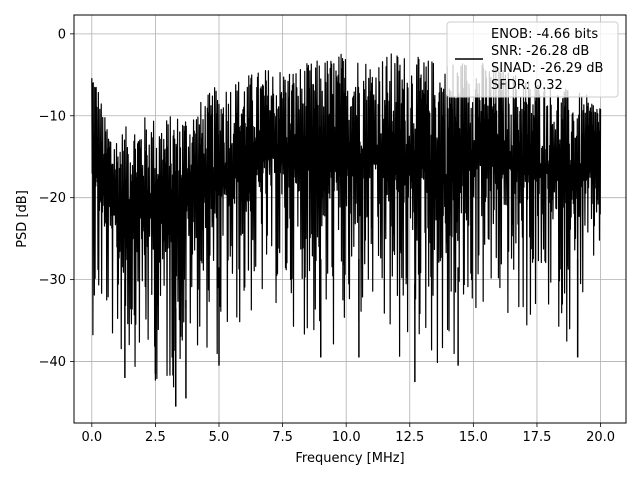  Describe the element at coordinates (600, 437) in the screenshot. I see `x-tick-label: 20.0` at that location.